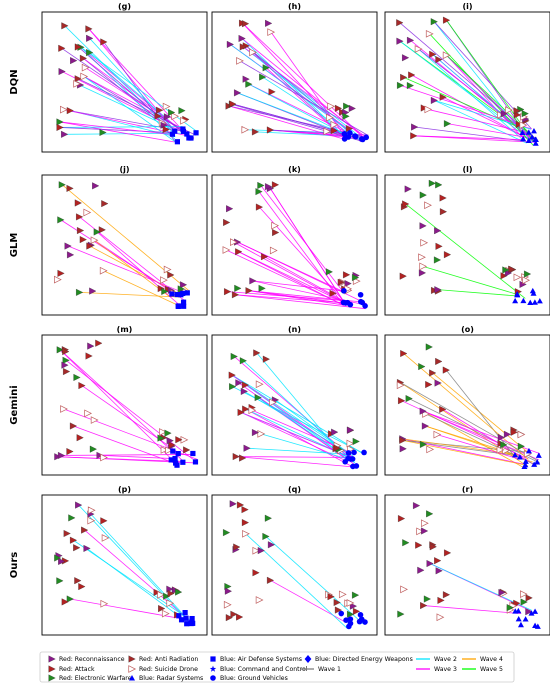  What do you see at coordinates (163, 669) in the screenshot?
I see `legend-item: Red: Suicide Drone` at bounding box center [163, 669].